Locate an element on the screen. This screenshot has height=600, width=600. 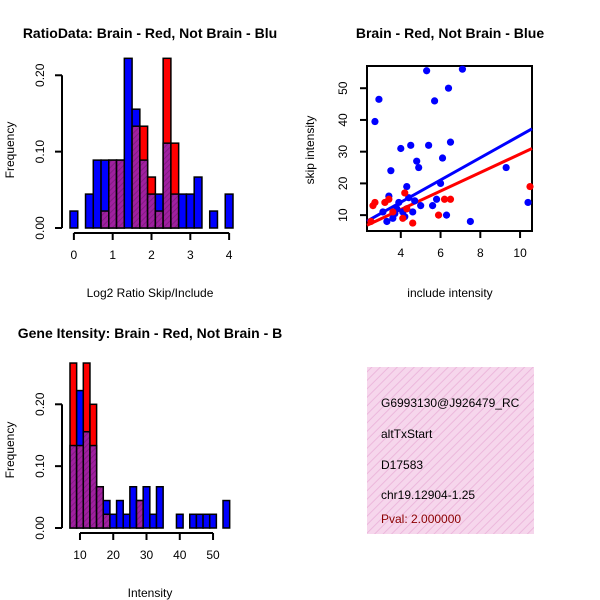
intensity-axes: 10 20 30 40 50 0.00 0.10 0.20 is located at coordinates (126, 477).